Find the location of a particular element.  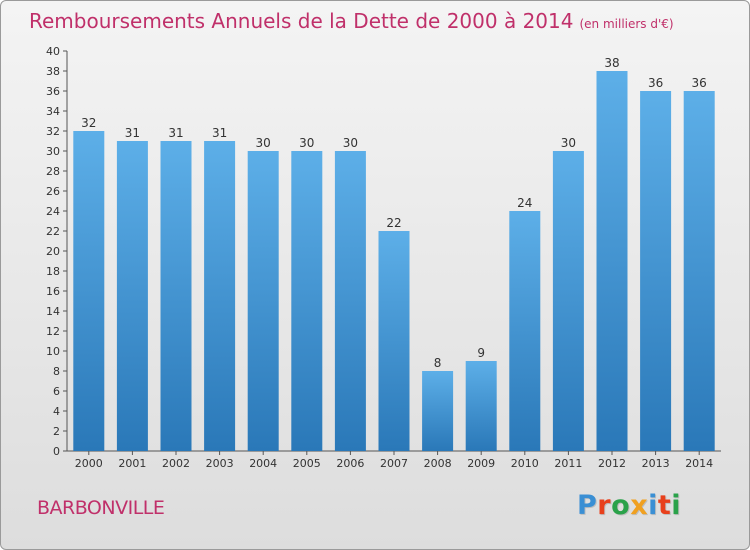

commune-name: BARBONVILLE is located at coordinates (101, 508).